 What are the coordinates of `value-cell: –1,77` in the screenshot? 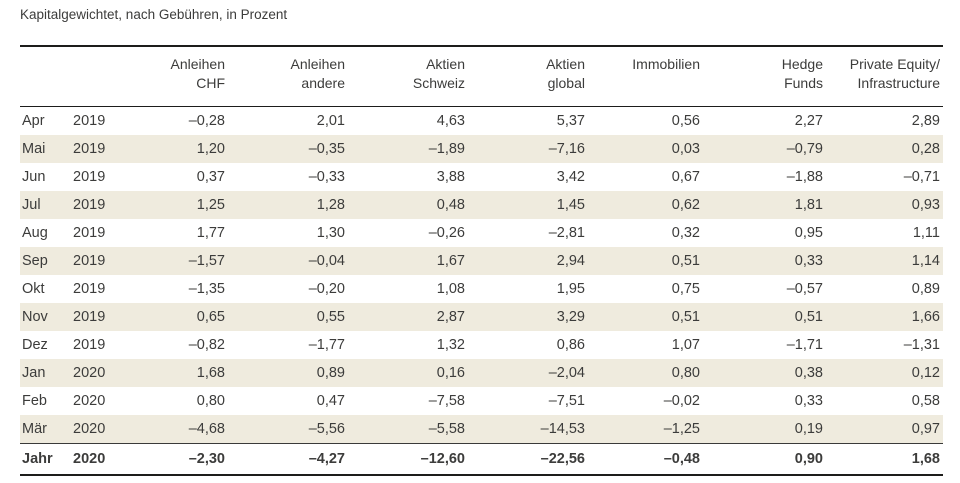 It's located at (326, 345).